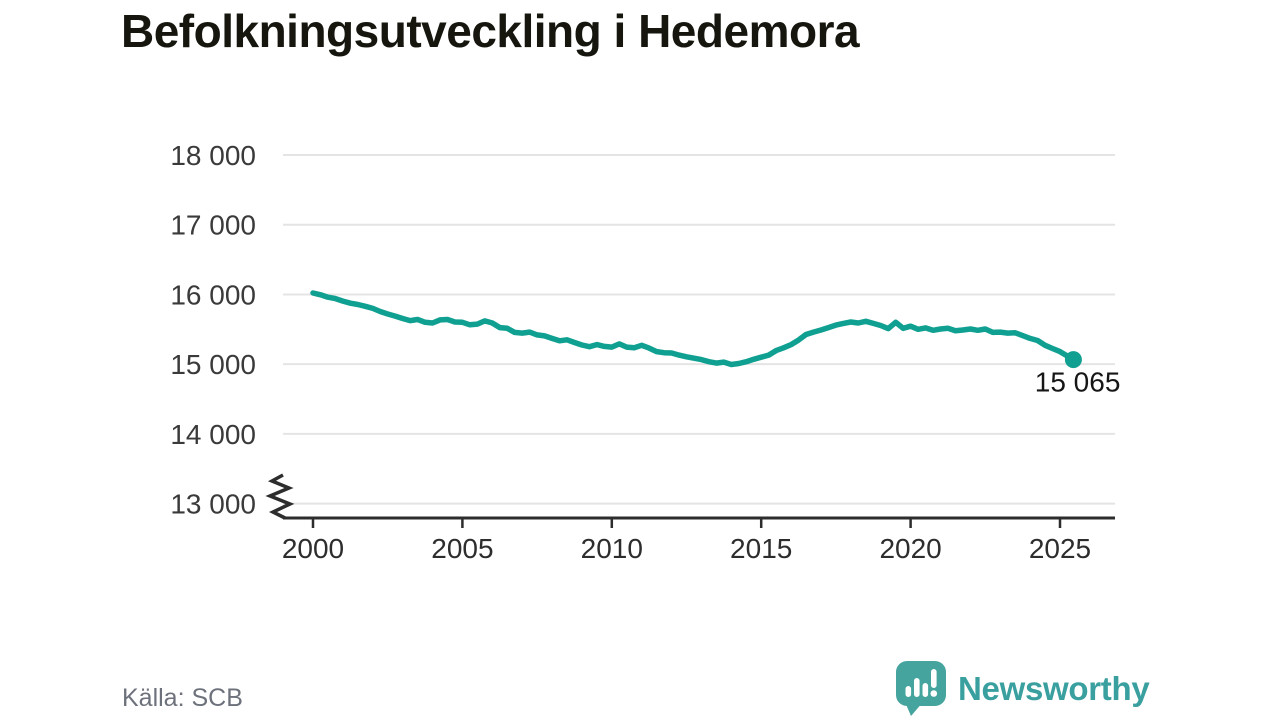 This screenshot has height=720, width=1280. Describe the element at coordinates (213, 504) in the screenshot. I see `y-axis-label: 13 000` at that location.